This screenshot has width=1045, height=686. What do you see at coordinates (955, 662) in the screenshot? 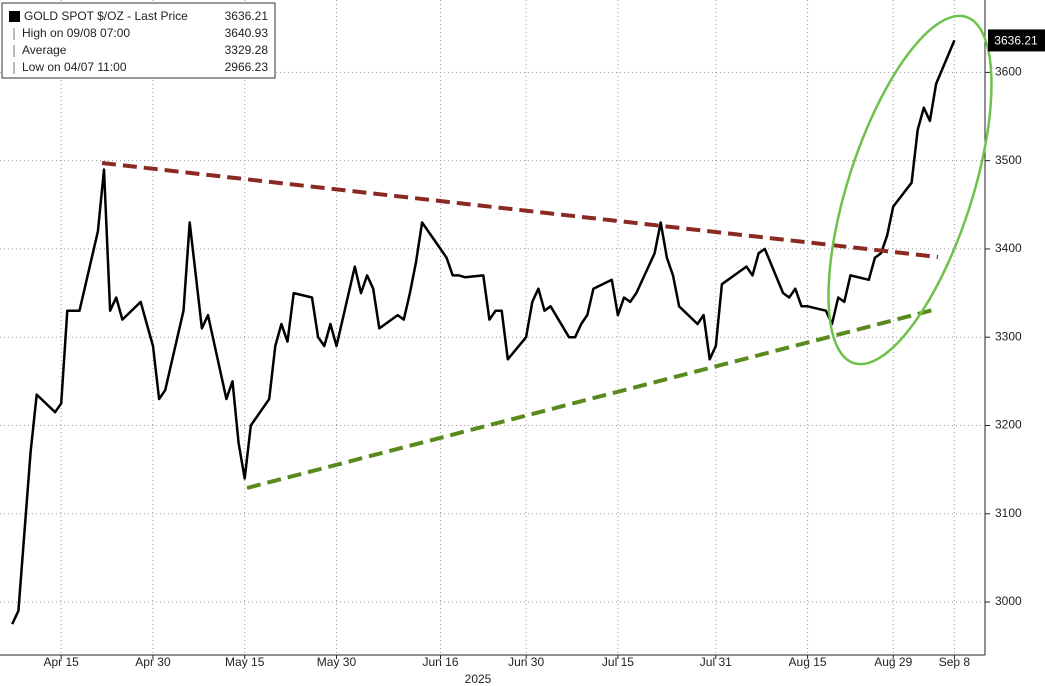
I see `x-tick-label: Sep 8` at bounding box center [955, 662].